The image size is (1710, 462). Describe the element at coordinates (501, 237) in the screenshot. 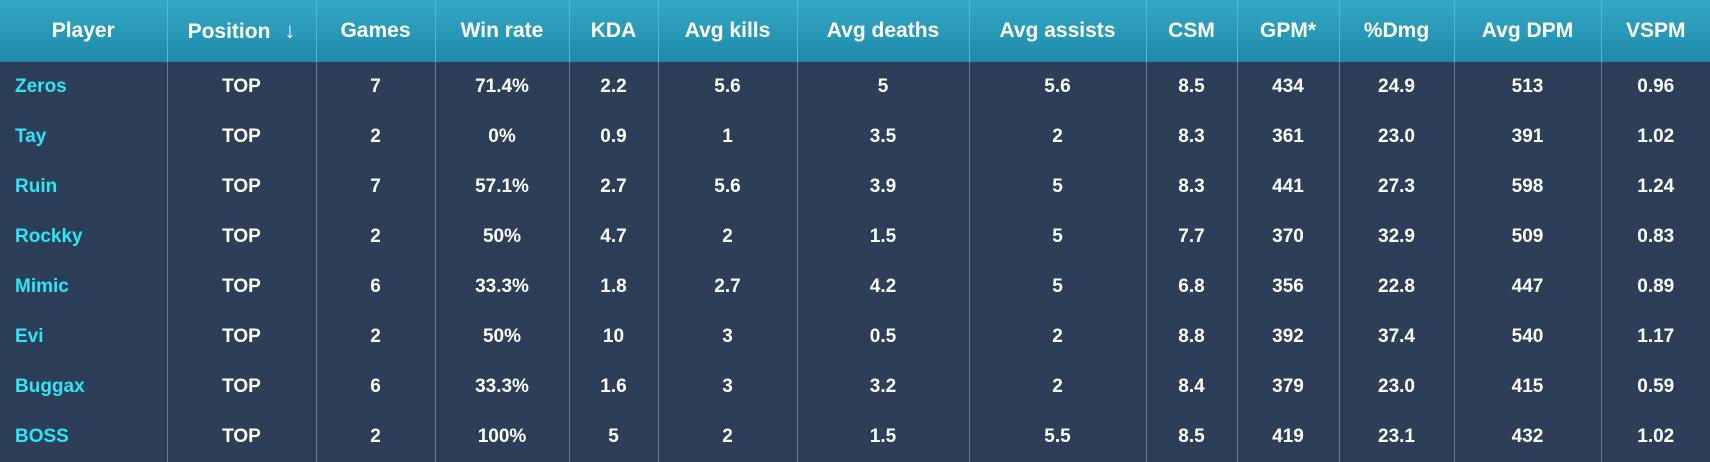

I see `cell-win-rate: 50%` at that location.